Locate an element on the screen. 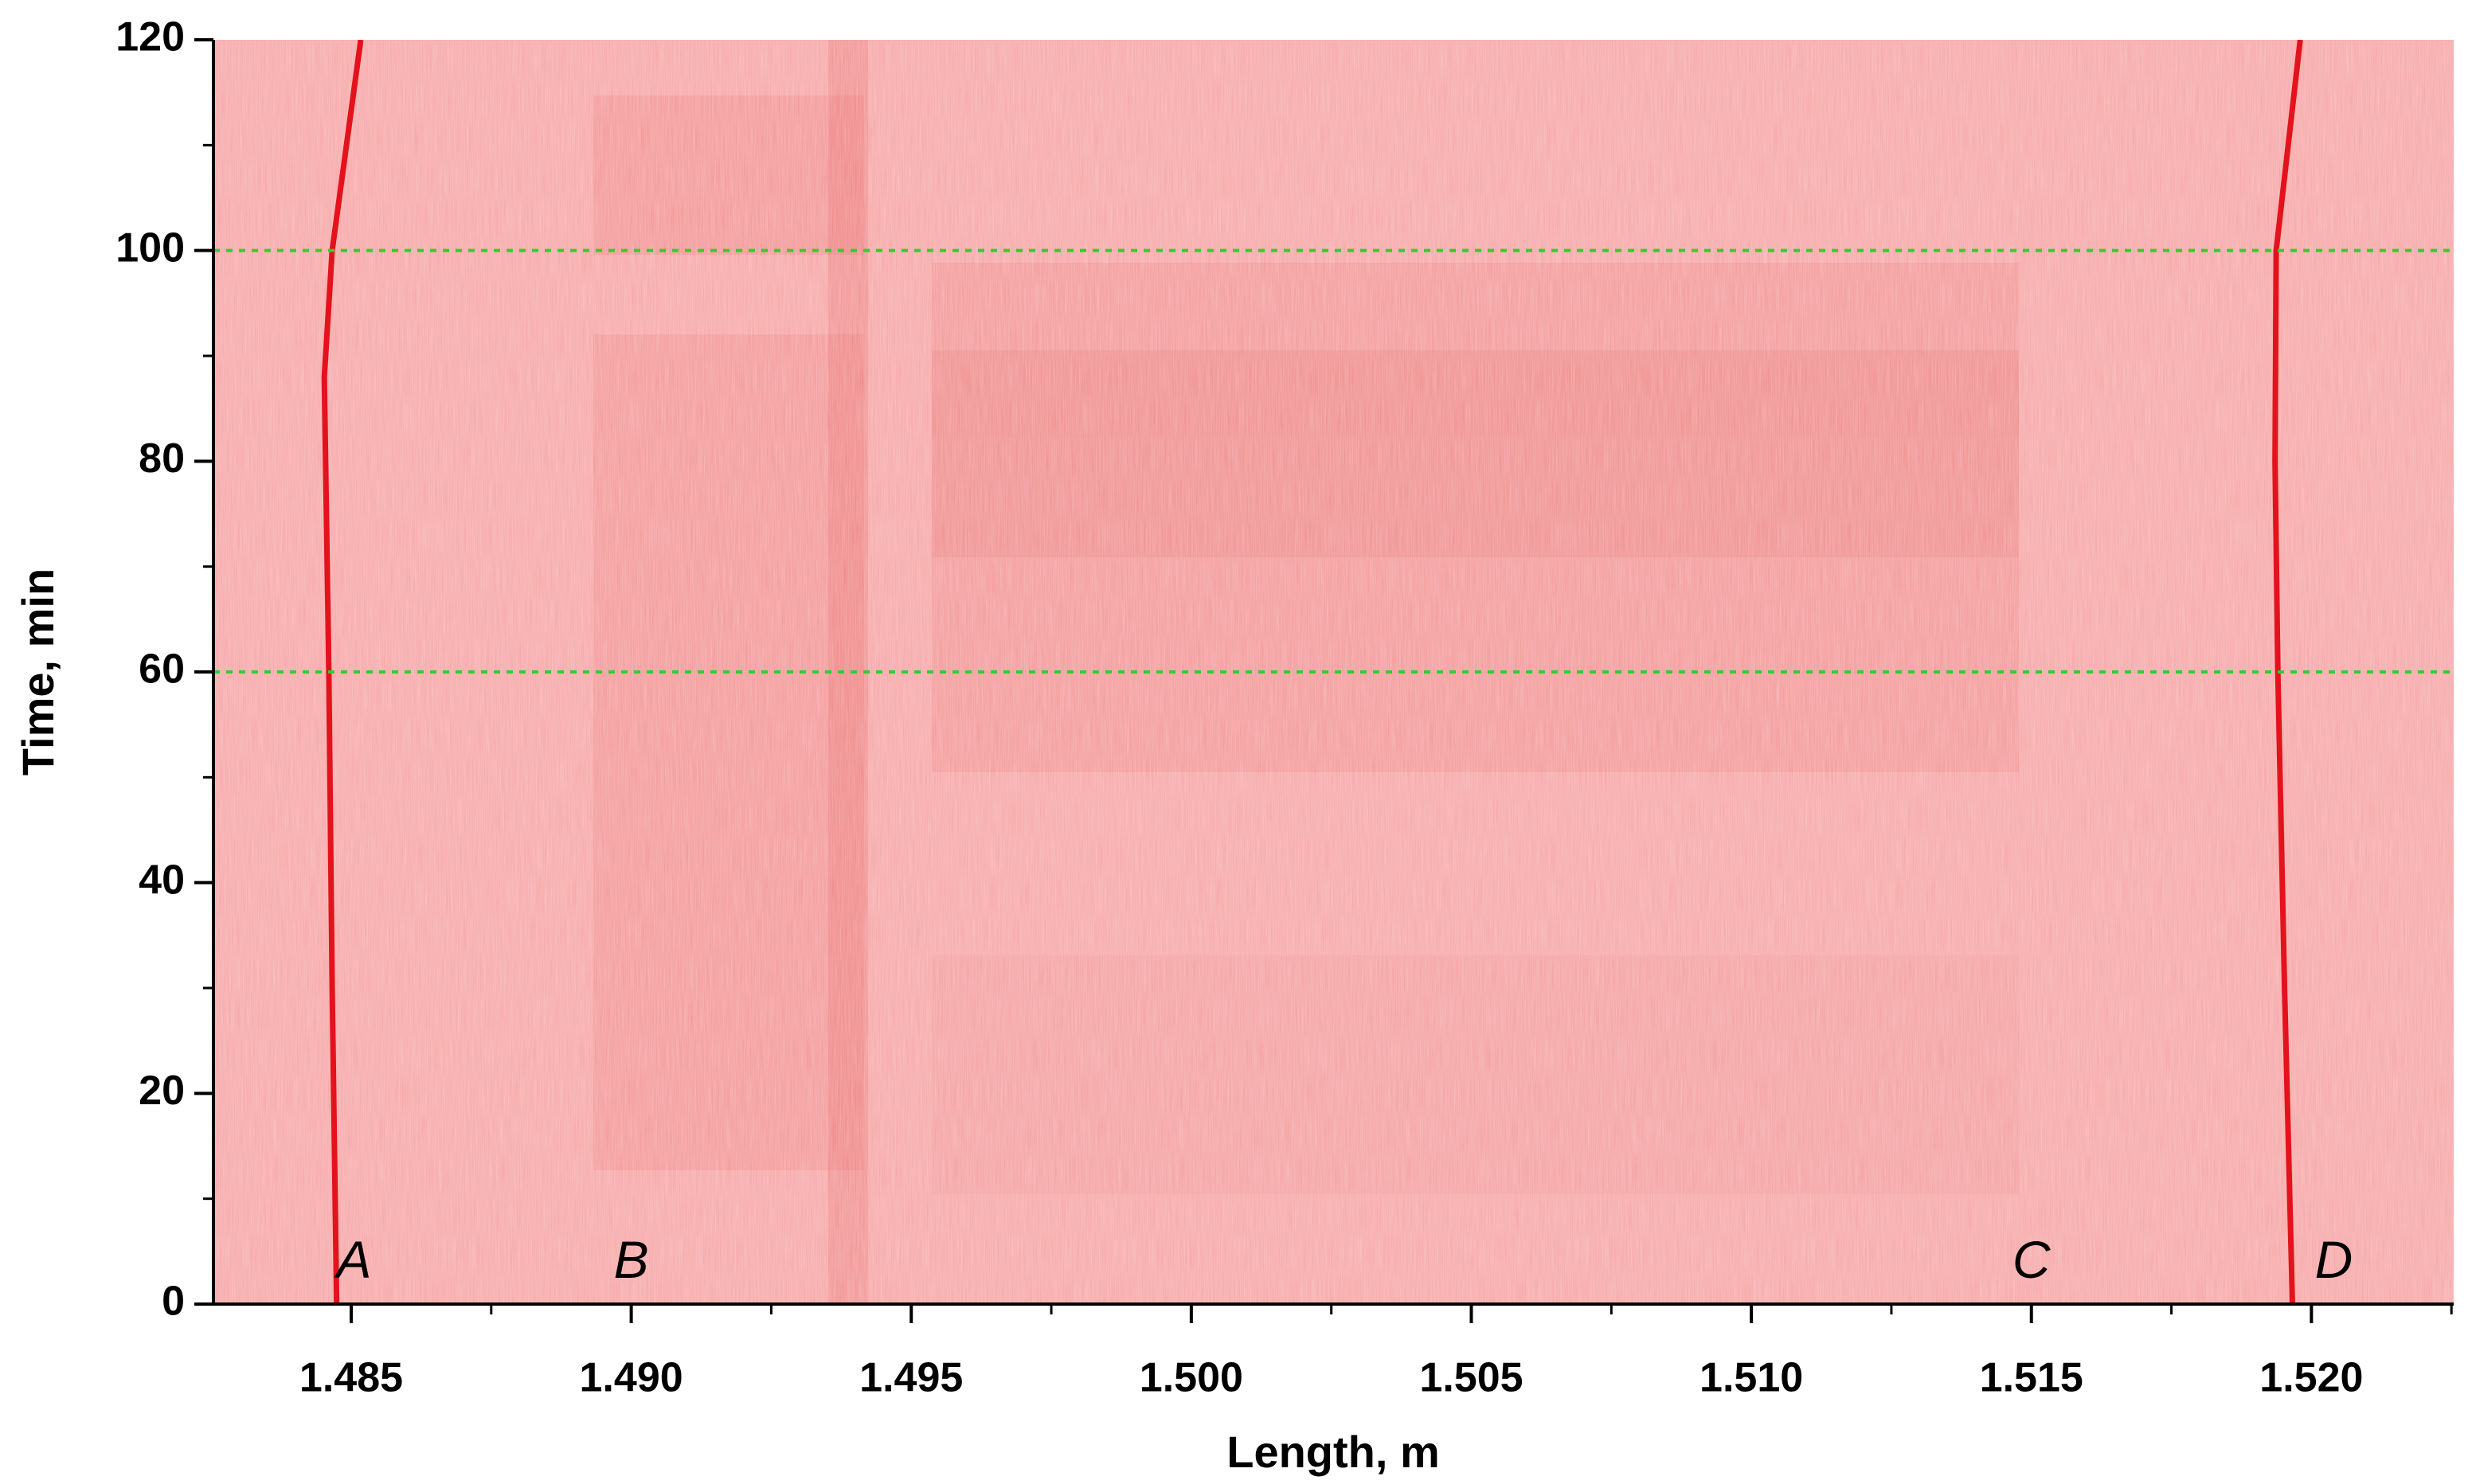 The image size is (2472, 1484). x-tick-label: 1.500 is located at coordinates (1191, 1378).